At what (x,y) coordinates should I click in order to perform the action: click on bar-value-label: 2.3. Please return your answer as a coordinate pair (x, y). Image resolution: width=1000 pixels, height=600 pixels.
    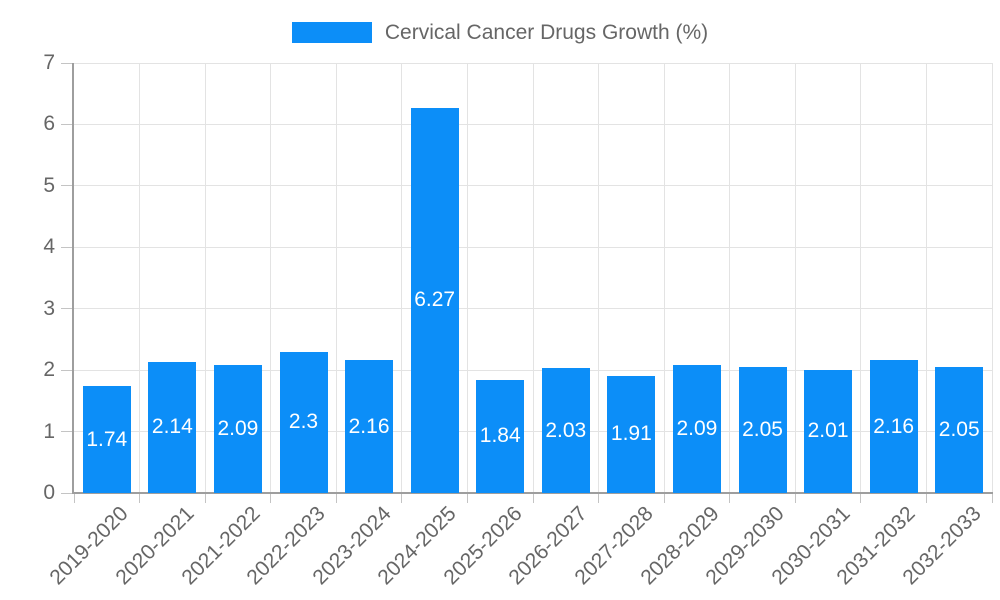
    Looking at the image, I should click on (303, 422).